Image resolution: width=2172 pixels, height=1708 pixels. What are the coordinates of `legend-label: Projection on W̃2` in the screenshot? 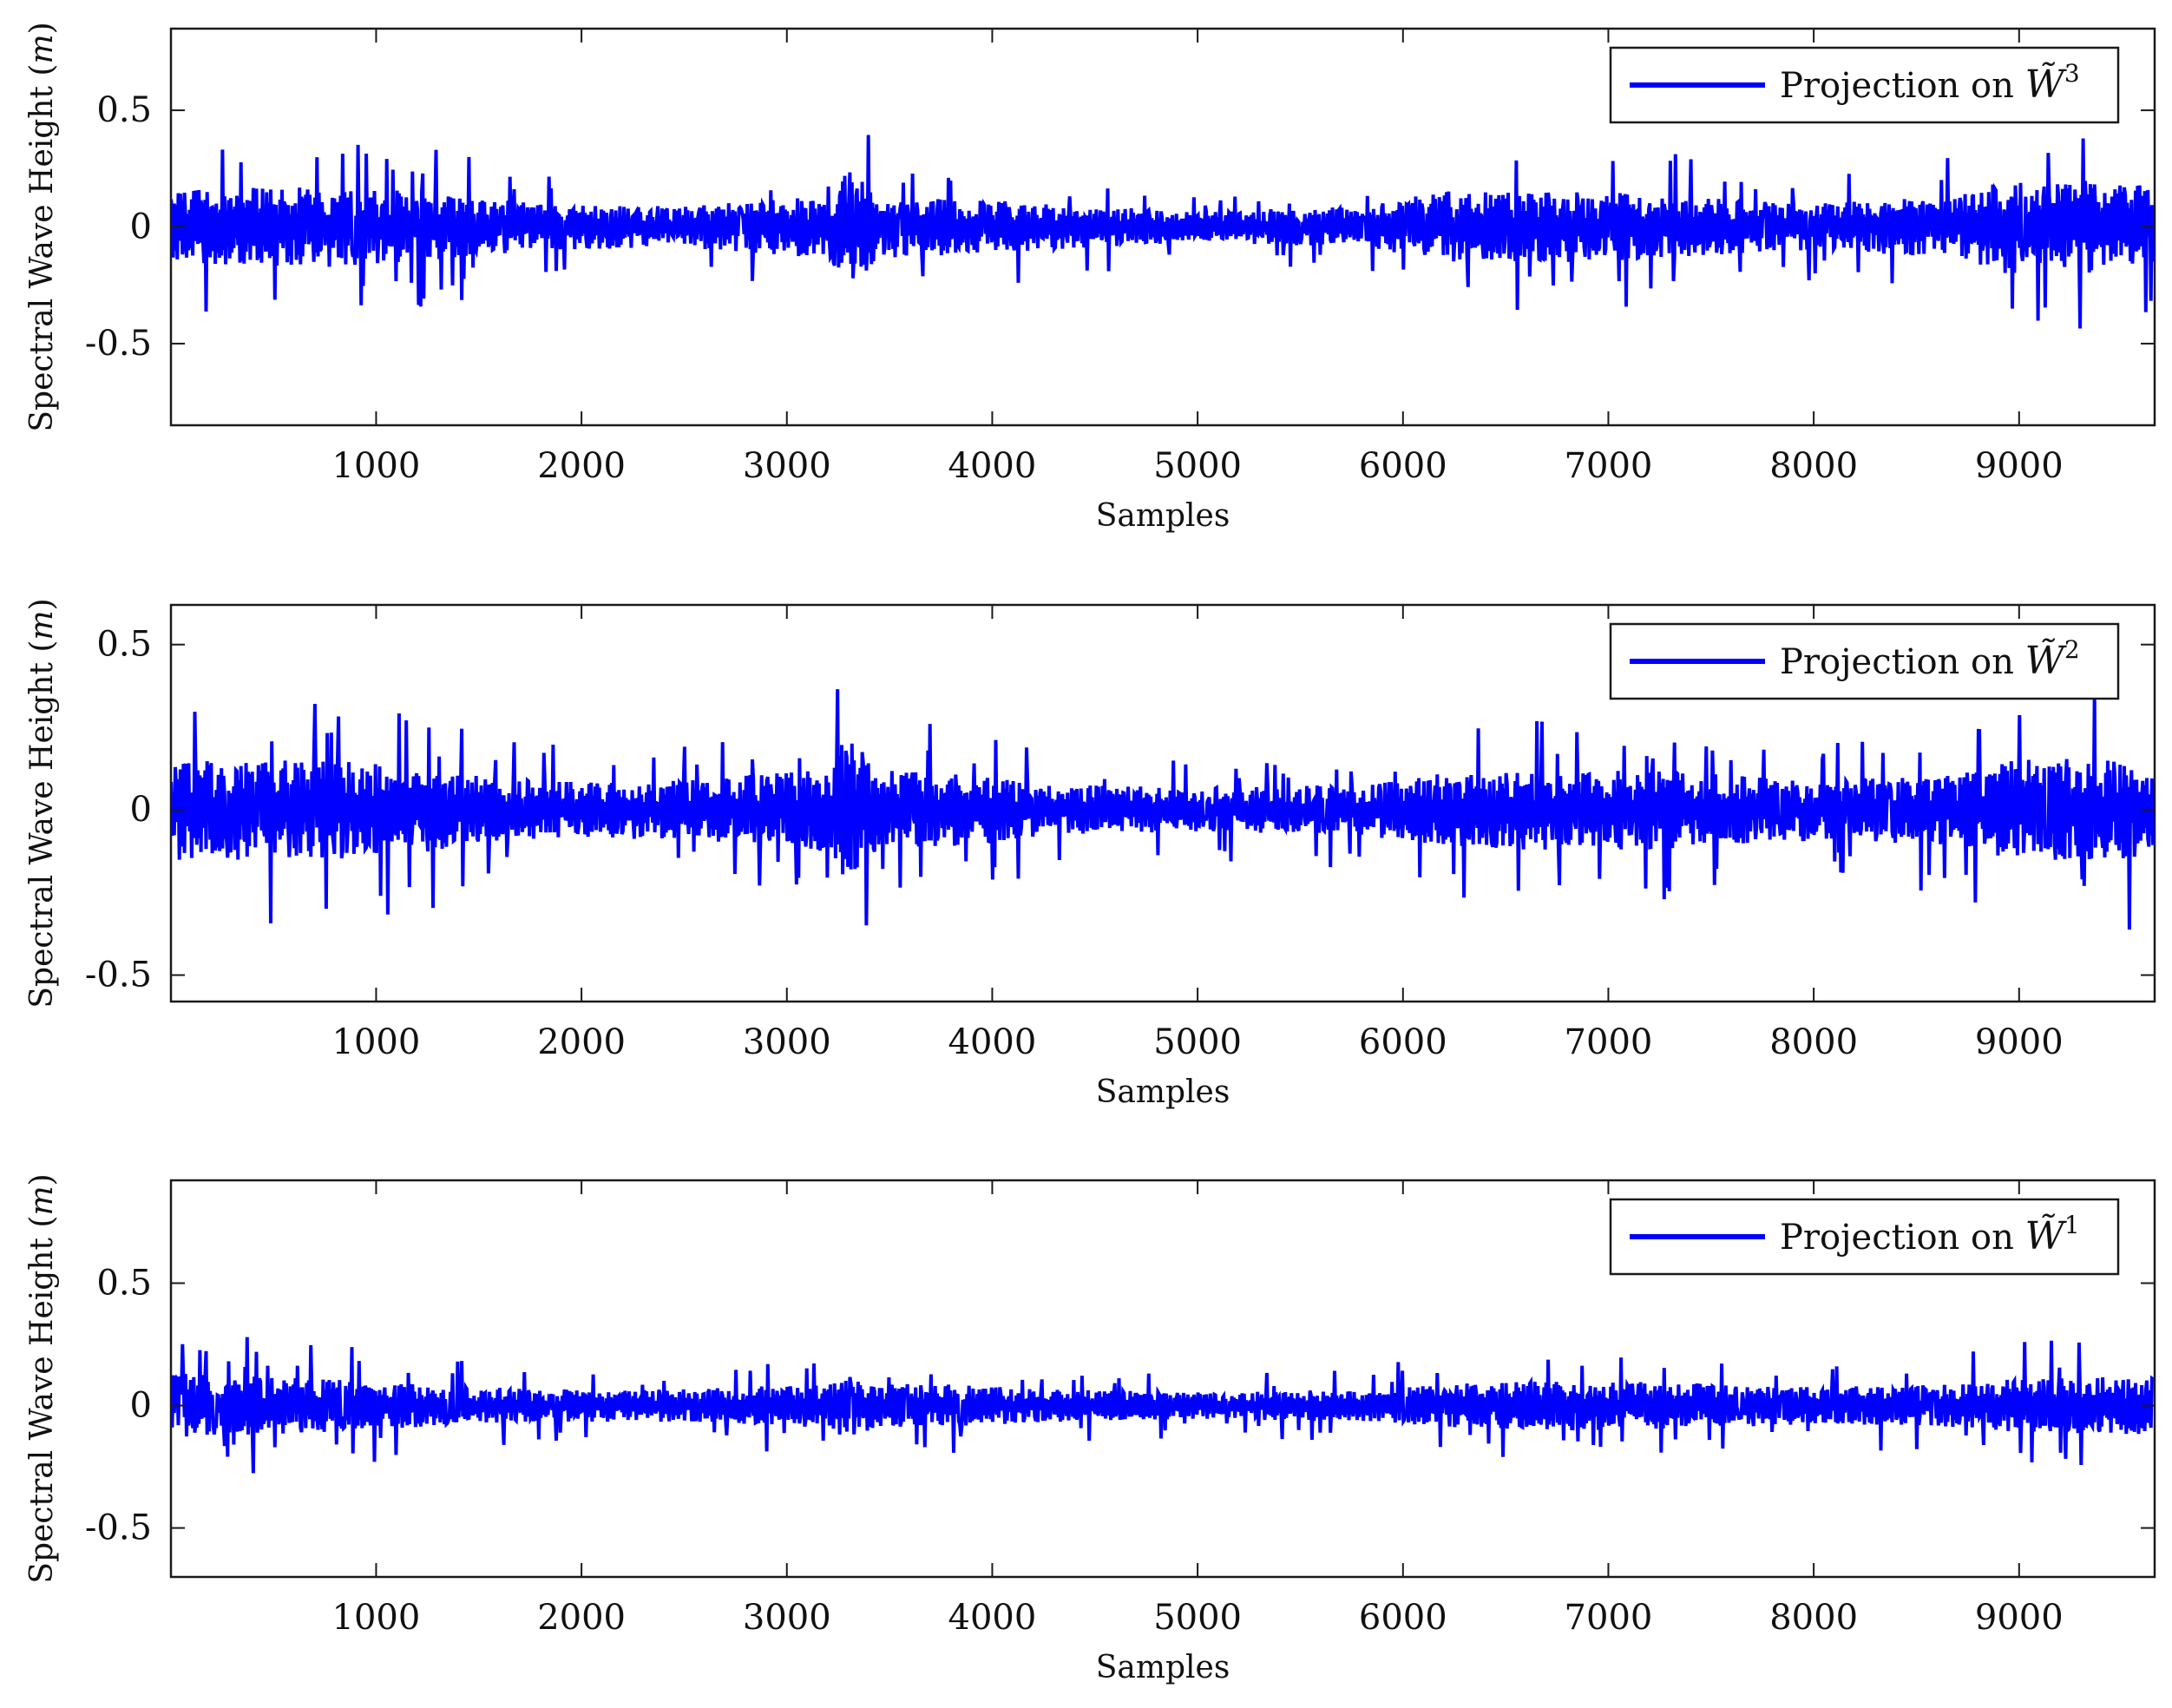 It's located at (1930, 659).